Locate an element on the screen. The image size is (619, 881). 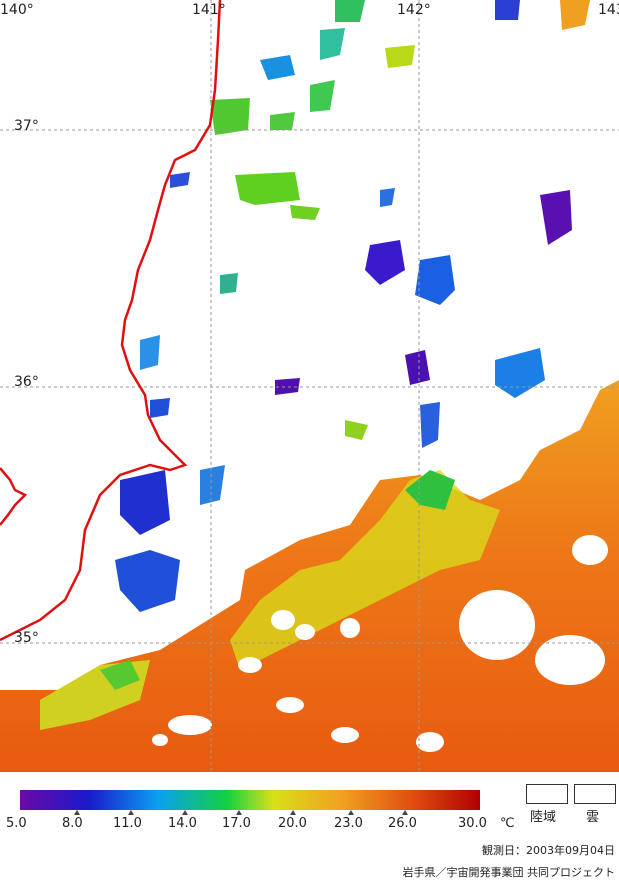
lon-label-143: 143° is located at coordinates (608, 10).